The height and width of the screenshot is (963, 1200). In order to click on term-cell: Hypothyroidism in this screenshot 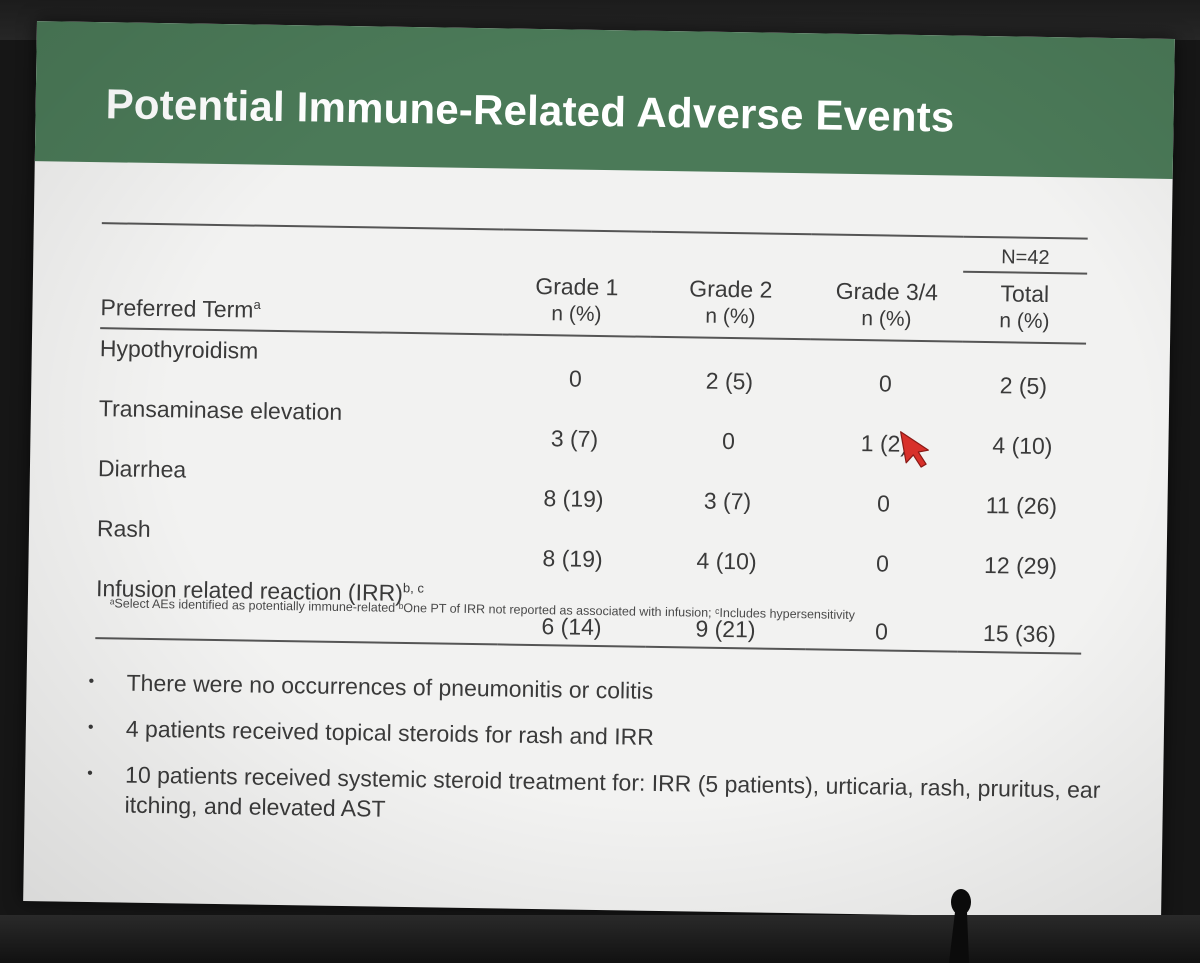, I will do `click(179, 349)`.